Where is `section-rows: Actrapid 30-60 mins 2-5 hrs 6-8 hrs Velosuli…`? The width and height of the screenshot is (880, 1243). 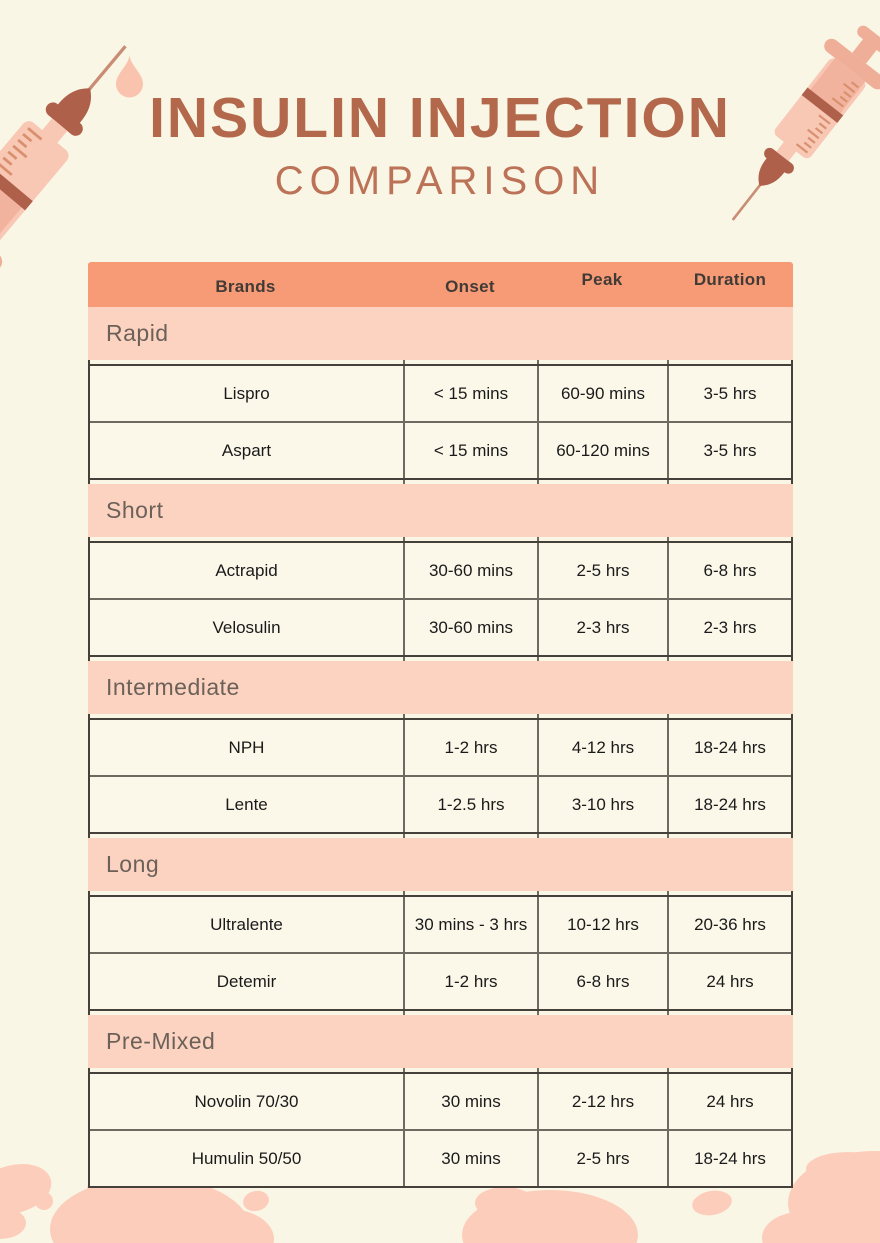
section-rows: Actrapid 30-60 mins 2-5 hrs 6-8 hrs Velosuli… is located at coordinates (440, 599).